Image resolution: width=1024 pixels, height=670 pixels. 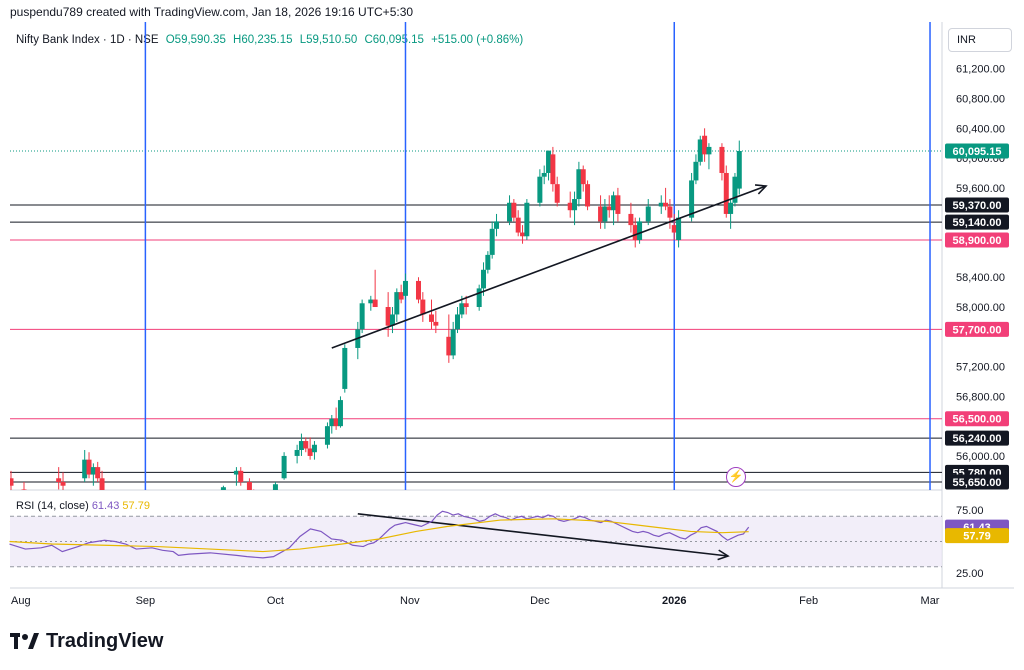 I want to click on rsi-value: 61.43, so click(x=105, y=506).